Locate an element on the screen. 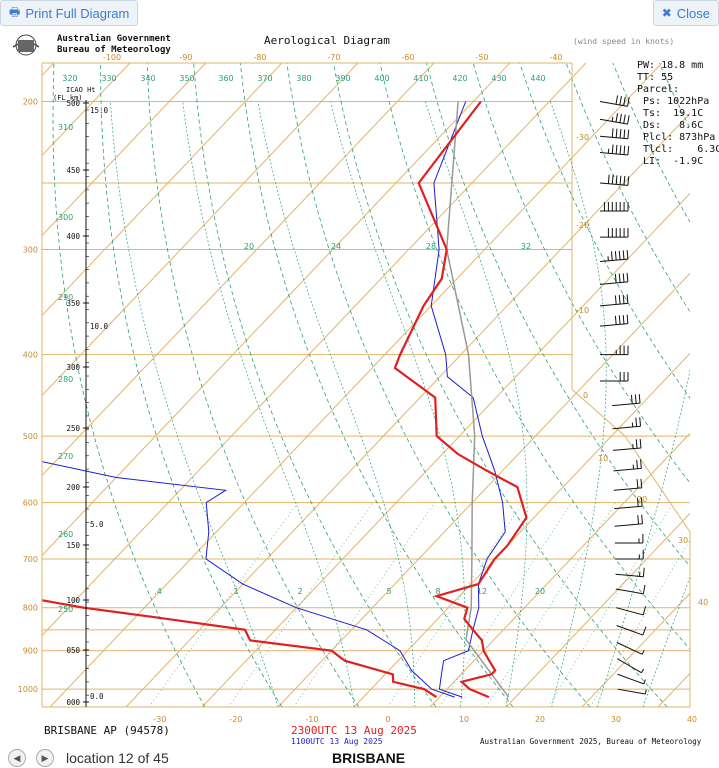 The width and height of the screenshot is (719, 768). temperature-line-2300utc is located at coordinates (460, 399).